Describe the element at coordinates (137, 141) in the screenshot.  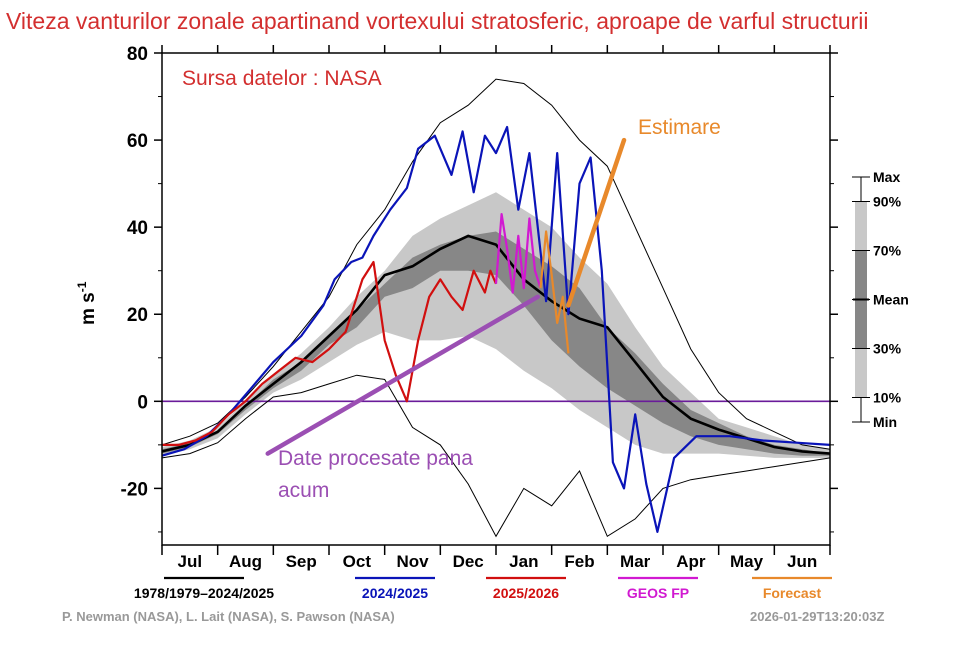
I see `y-tick-label: 60` at that location.